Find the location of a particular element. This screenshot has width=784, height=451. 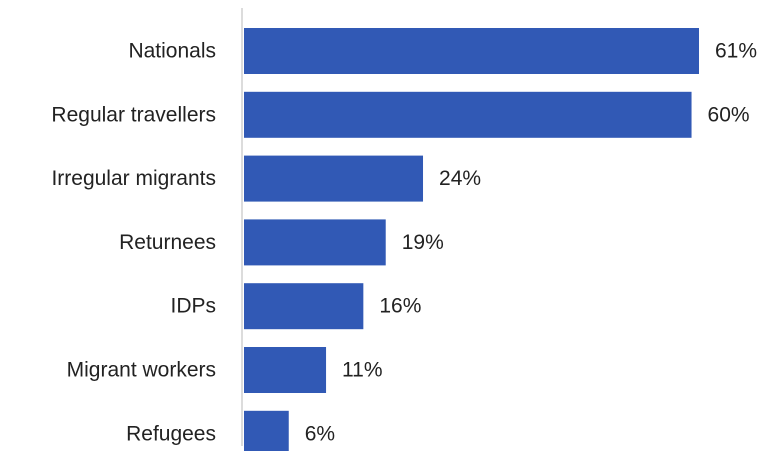

bar-migrant-workers is located at coordinates (285, 370).